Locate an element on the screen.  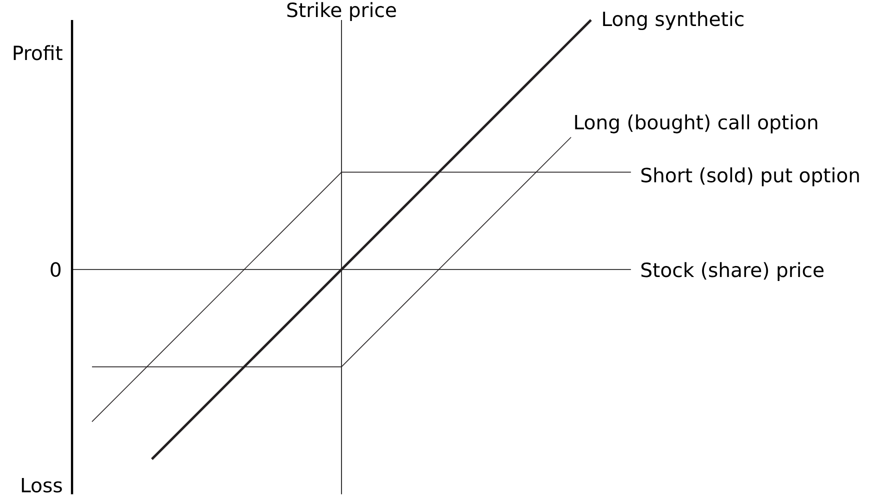
series-label: Long synthetic is located at coordinates (673, 20).